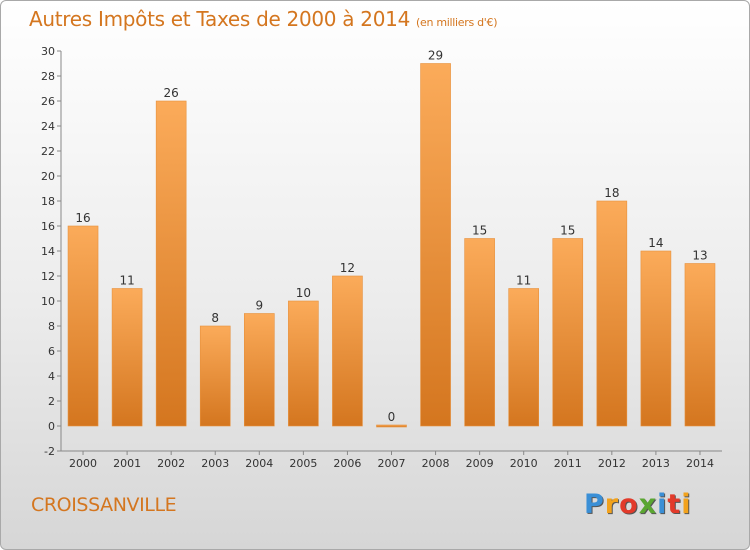 This screenshot has width=750, height=550. Describe the element at coordinates (126, 281) in the screenshot. I see `data-label-2001: 11` at that location.